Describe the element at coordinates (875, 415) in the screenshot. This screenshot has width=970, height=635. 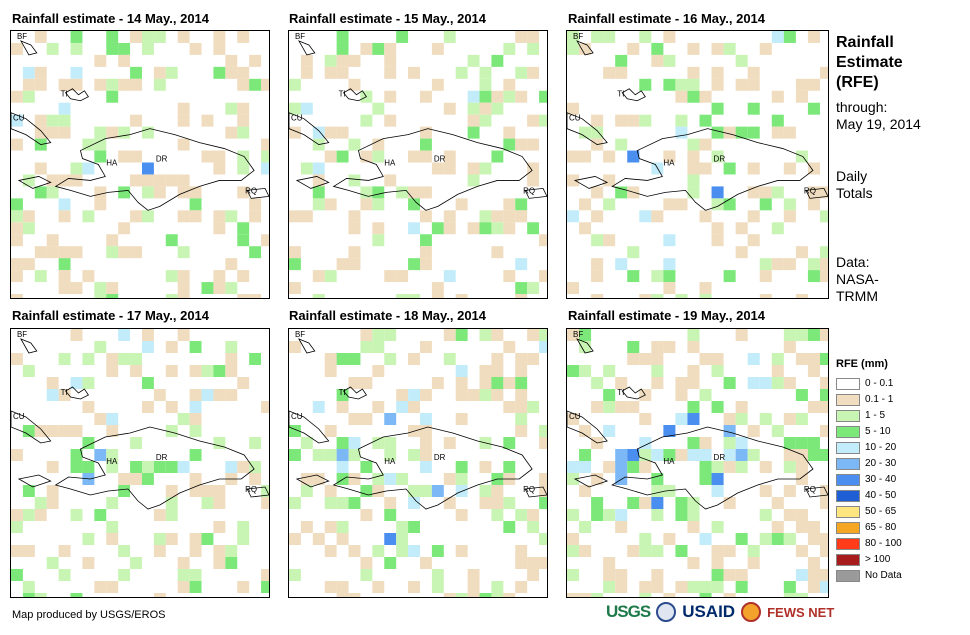
I see `legend-label: 1 - 5` at that location.